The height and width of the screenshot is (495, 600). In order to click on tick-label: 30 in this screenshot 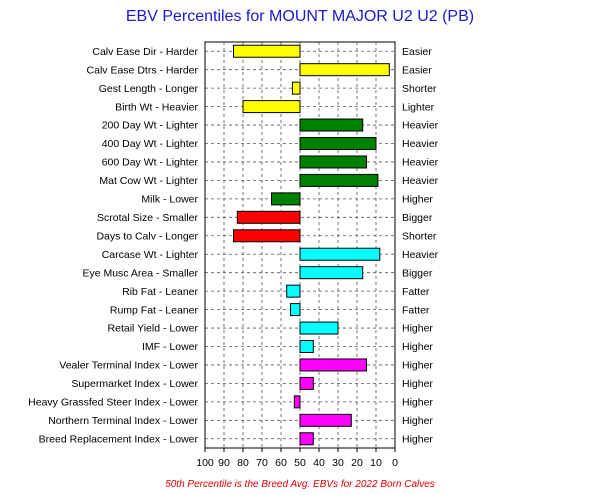, I will do `click(338, 463)`.